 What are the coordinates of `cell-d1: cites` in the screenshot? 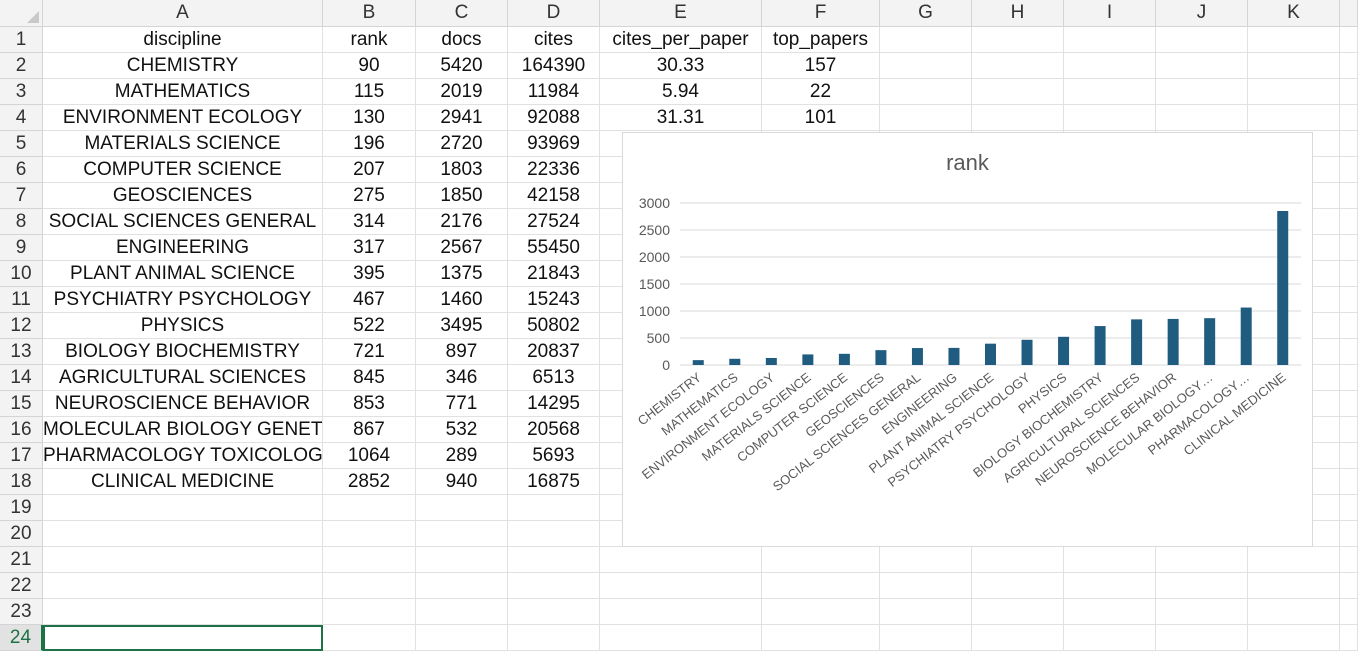 It's located at (554, 40).